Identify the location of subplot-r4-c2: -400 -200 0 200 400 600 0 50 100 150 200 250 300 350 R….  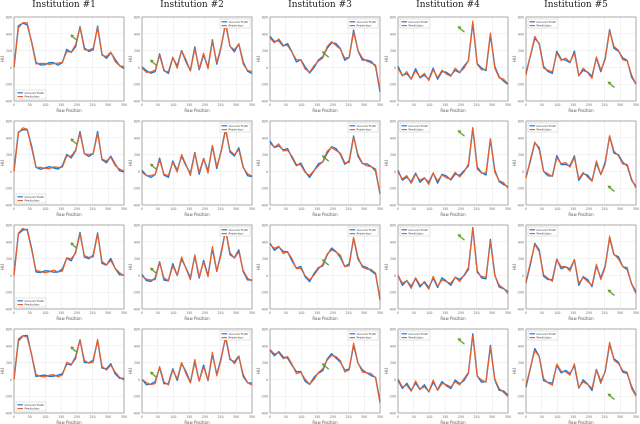
(191, 376).